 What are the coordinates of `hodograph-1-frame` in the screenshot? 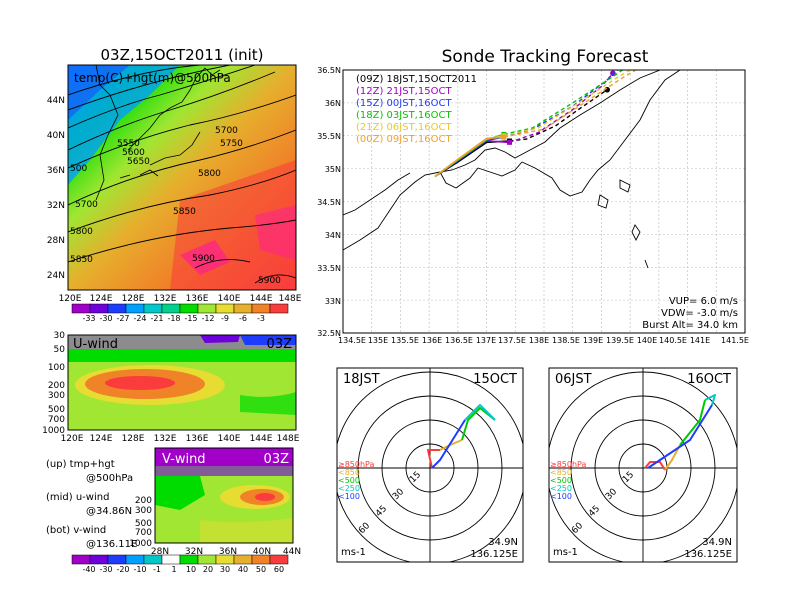 It's located at (430, 465).